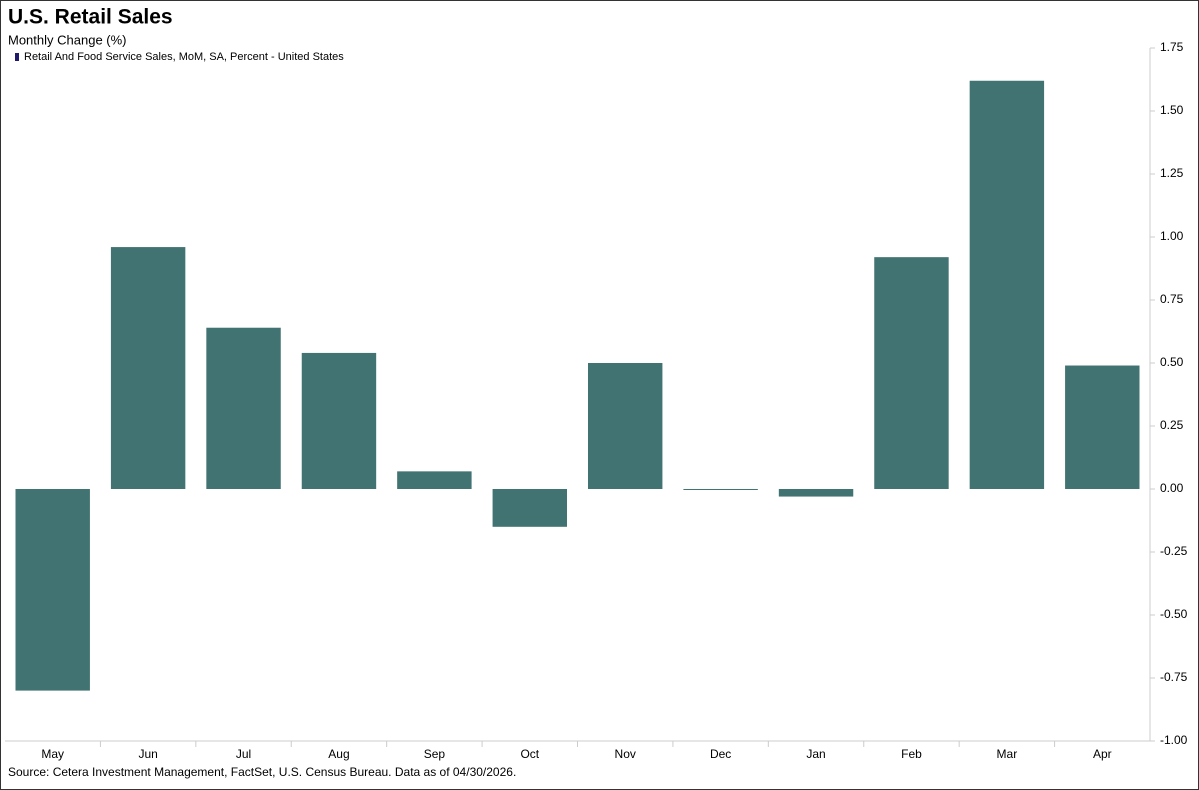 The height and width of the screenshot is (790, 1199). I want to click on chart-subtitle: Monthly Change (%), so click(67, 39).